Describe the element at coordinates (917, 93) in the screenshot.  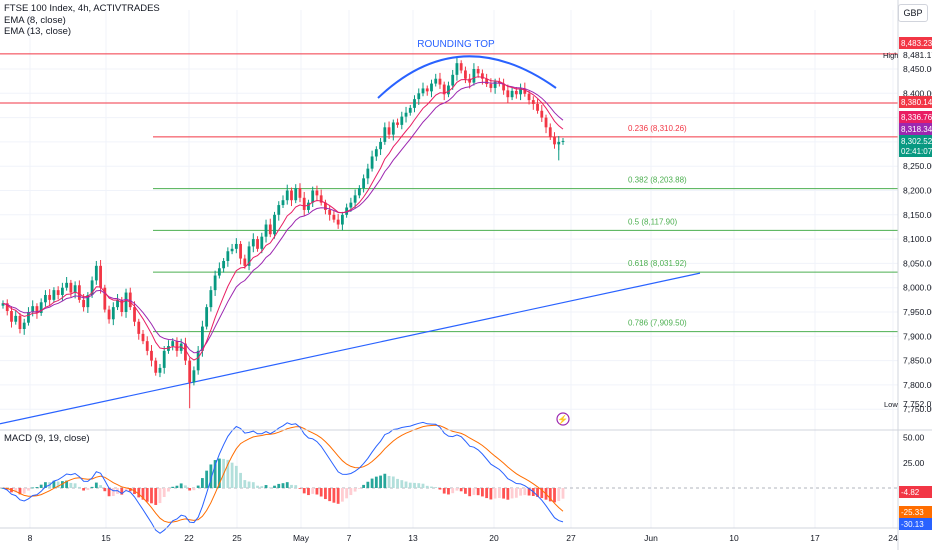
I see `y-tick-label: 8,400.00` at that location.